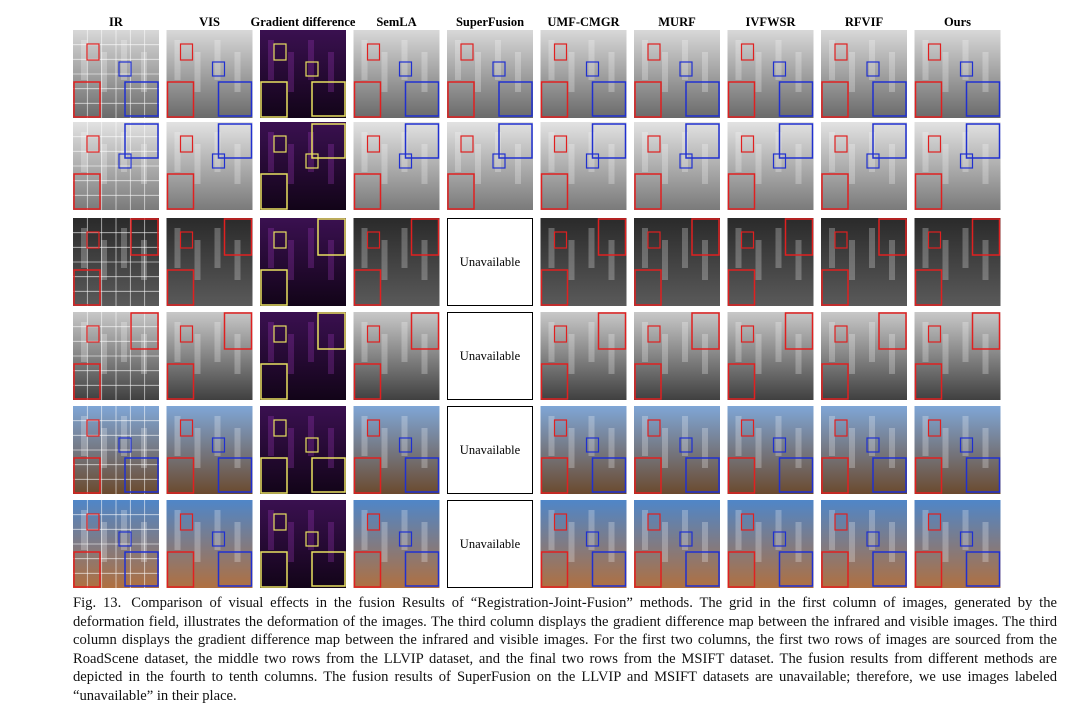  I want to click on column-header: UMF-CMGR, so click(583, 22).